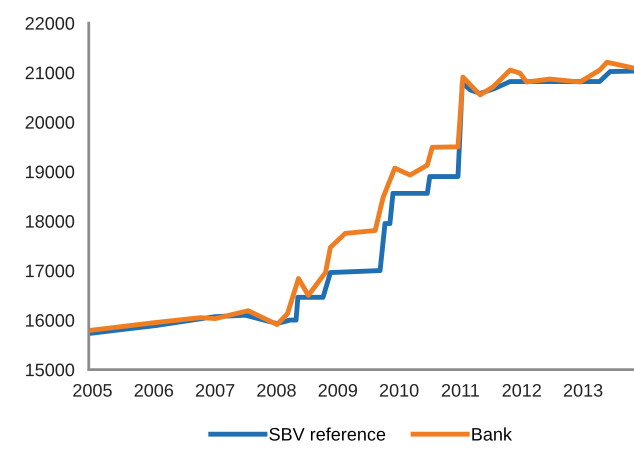  I want to click on y-tick-label: 19000, so click(50, 172).